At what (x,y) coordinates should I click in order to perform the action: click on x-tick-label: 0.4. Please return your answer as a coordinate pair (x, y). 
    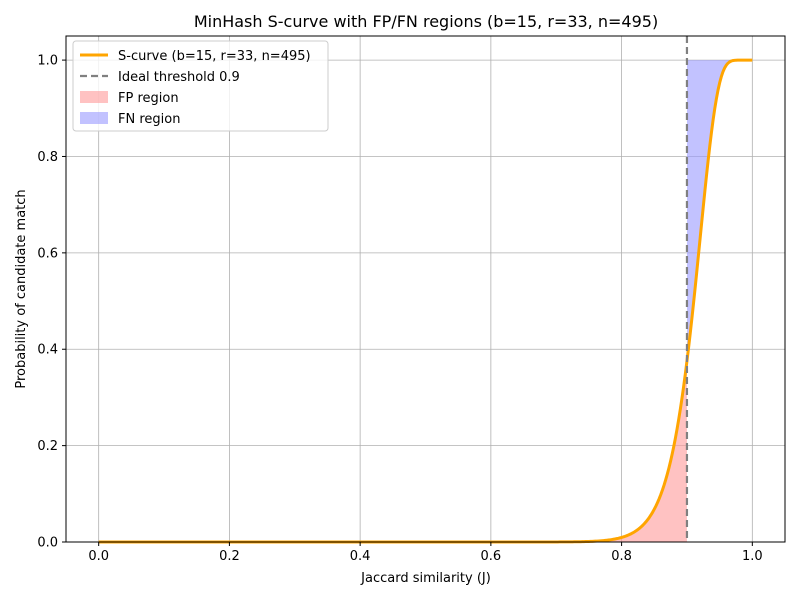
    Looking at the image, I should click on (360, 556).